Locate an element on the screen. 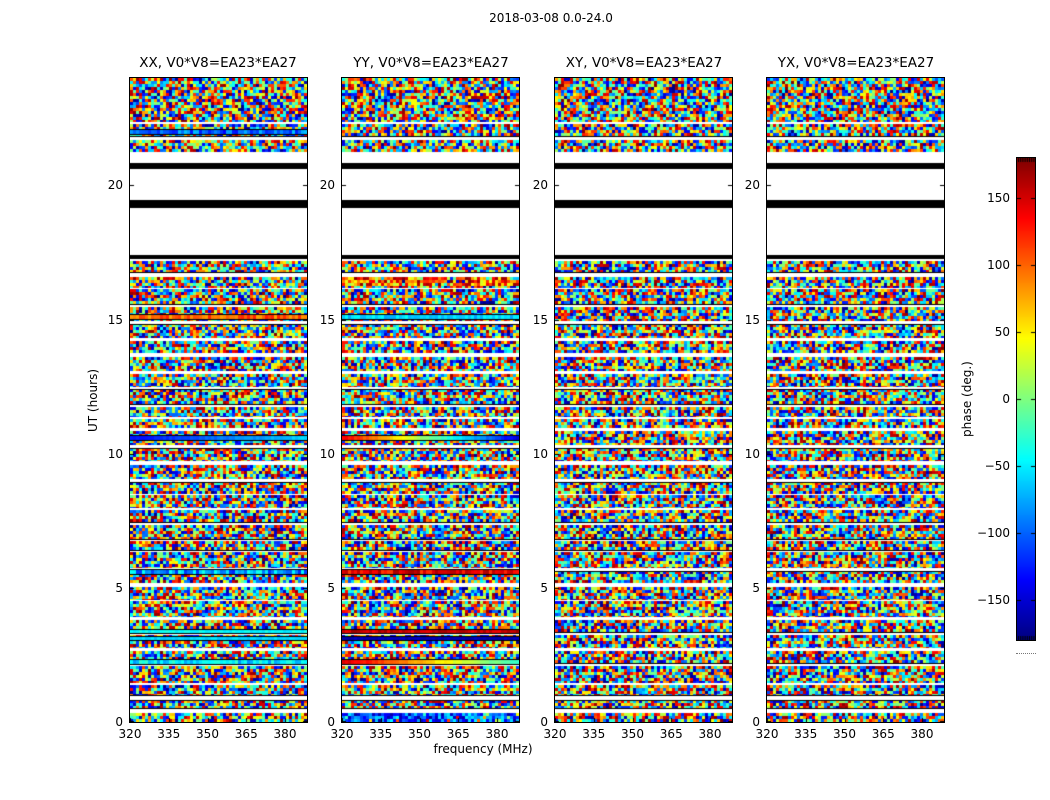 The image size is (1050, 800). phase-heatmap-yy is located at coordinates (430, 400).